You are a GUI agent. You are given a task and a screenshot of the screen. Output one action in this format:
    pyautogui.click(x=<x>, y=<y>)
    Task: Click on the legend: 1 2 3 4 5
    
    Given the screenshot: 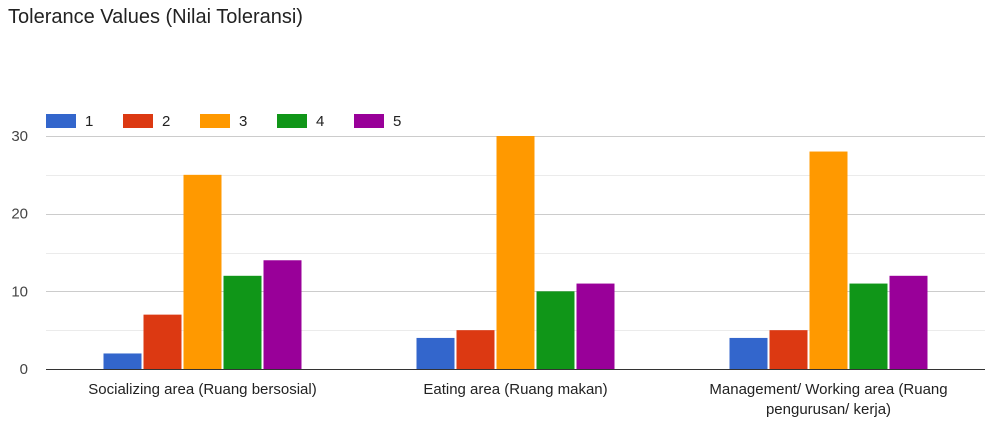 What is the action you would take?
    pyautogui.click(x=223, y=121)
    